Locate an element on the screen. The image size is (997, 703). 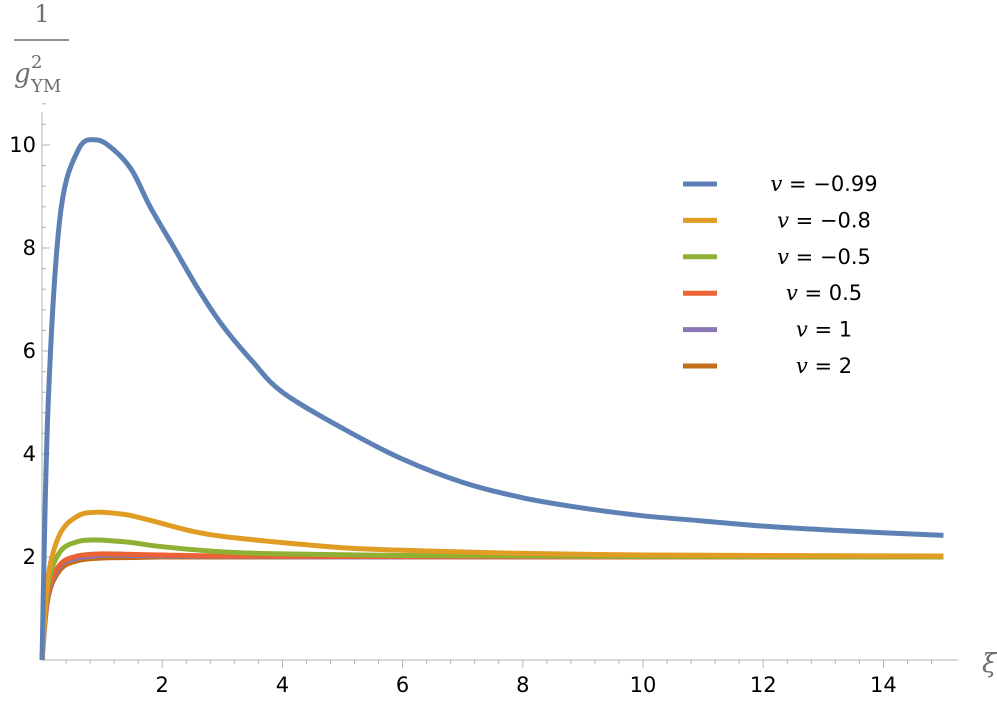
y-axis-title-subscript: YM is located at coordinates (45, 86).